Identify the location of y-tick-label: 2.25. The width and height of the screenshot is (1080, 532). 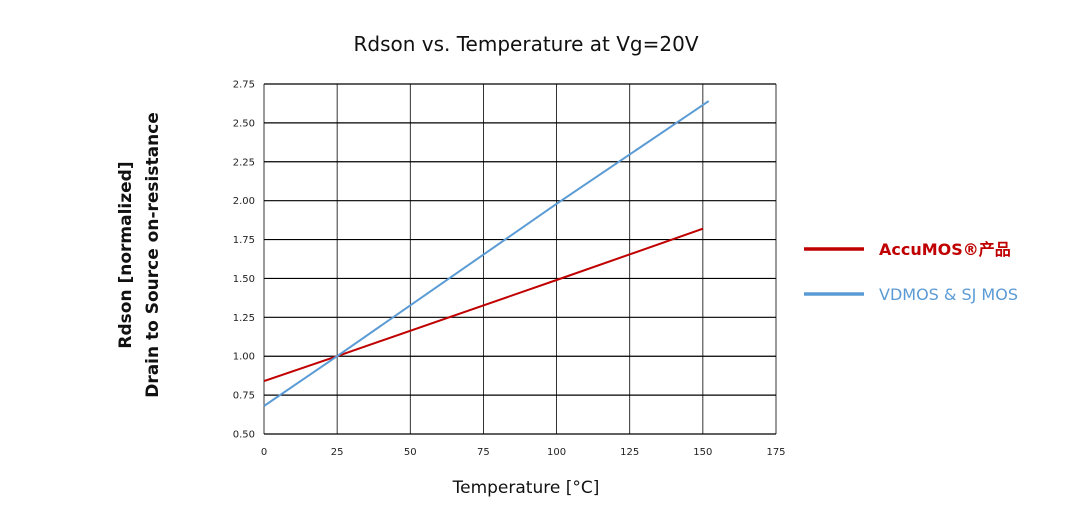
(244, 162).